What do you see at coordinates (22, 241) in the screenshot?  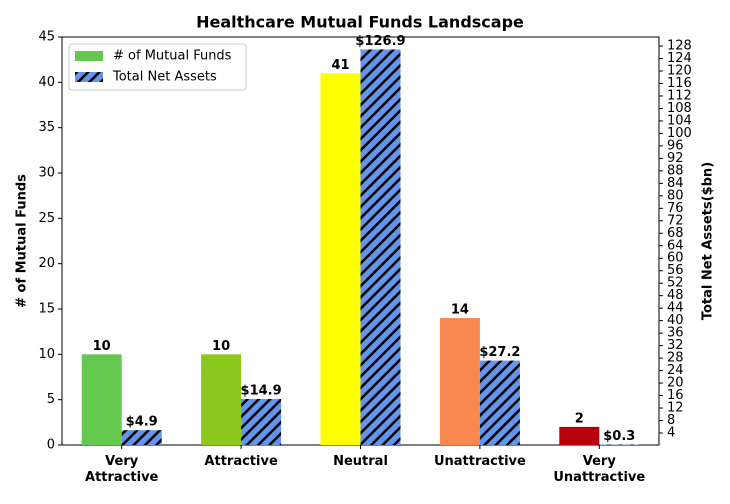 I see `y-axis-label: # of Mutual Funds` at bounding box center [22, 241].